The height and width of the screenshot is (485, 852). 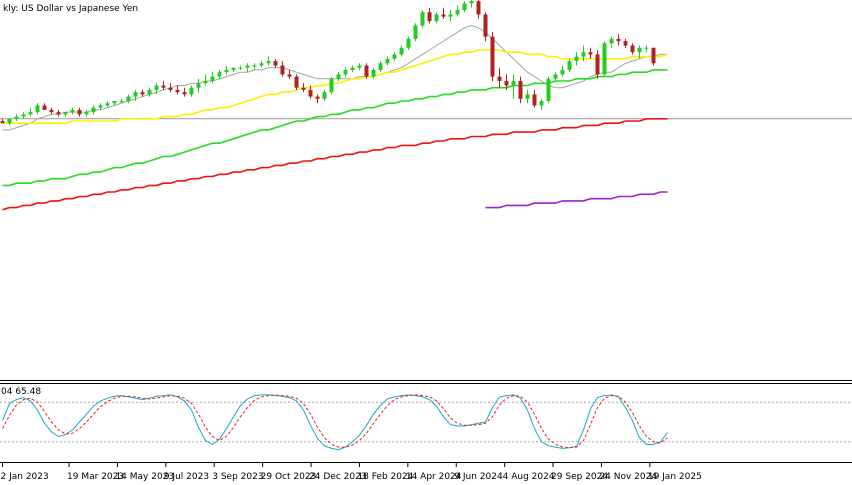 I want to click on stochastic-levels, so click(x=426, y=422).